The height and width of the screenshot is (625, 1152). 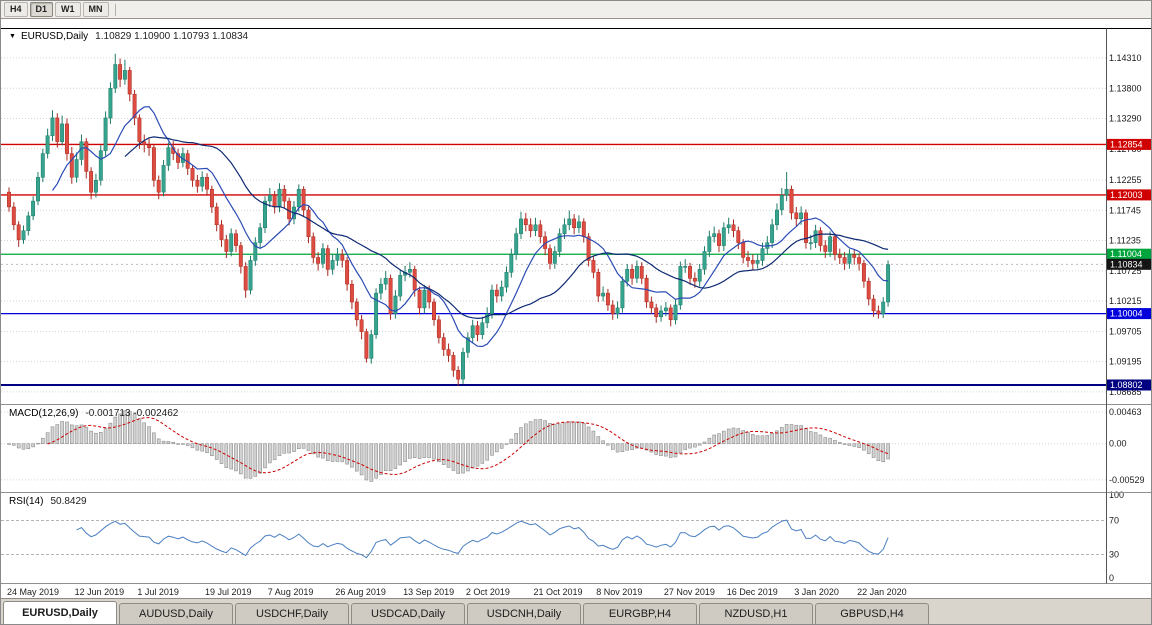 What do you see at coordinates (1126, 144) in the screenshot?
I see `svg-text: 1.12854` at bounding box center [1126, 144].